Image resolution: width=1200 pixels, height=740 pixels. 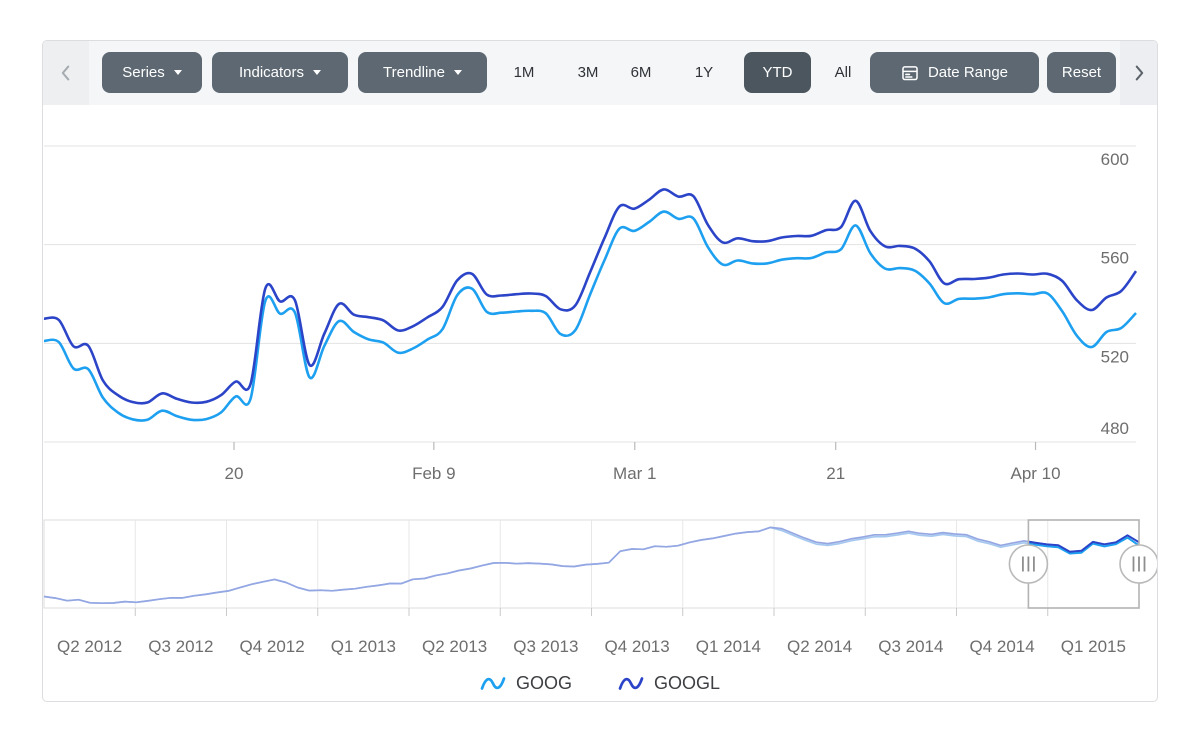 I want to click on period-button-1m: 1M, so click(x=524, y=72).